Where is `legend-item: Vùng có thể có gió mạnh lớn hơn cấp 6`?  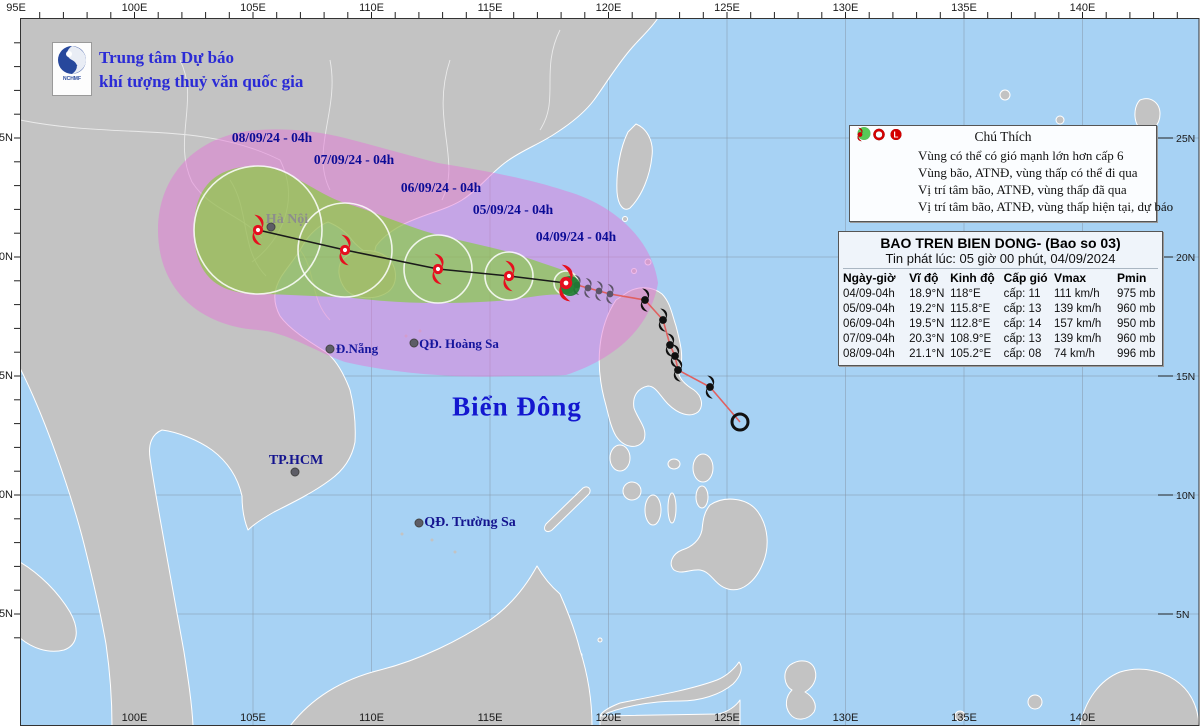 legend-item: Vùng có thể có gió mạnh lớn hơn cấp 6 is located at coordinates (1003, 145).